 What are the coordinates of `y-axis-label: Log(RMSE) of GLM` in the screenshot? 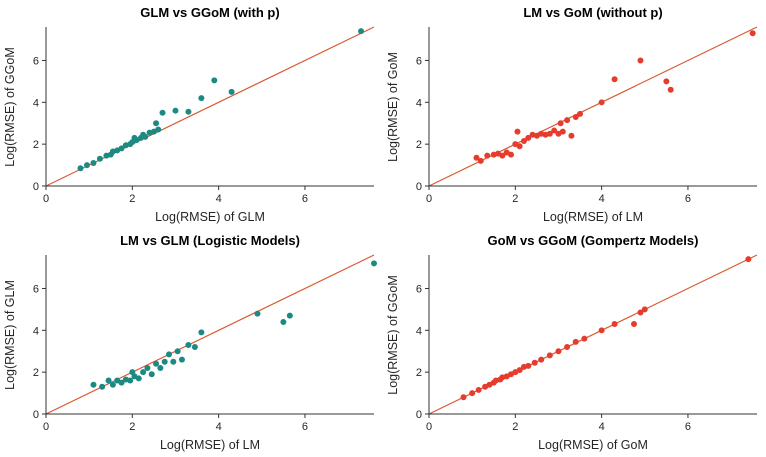 It's located at (10, 335).